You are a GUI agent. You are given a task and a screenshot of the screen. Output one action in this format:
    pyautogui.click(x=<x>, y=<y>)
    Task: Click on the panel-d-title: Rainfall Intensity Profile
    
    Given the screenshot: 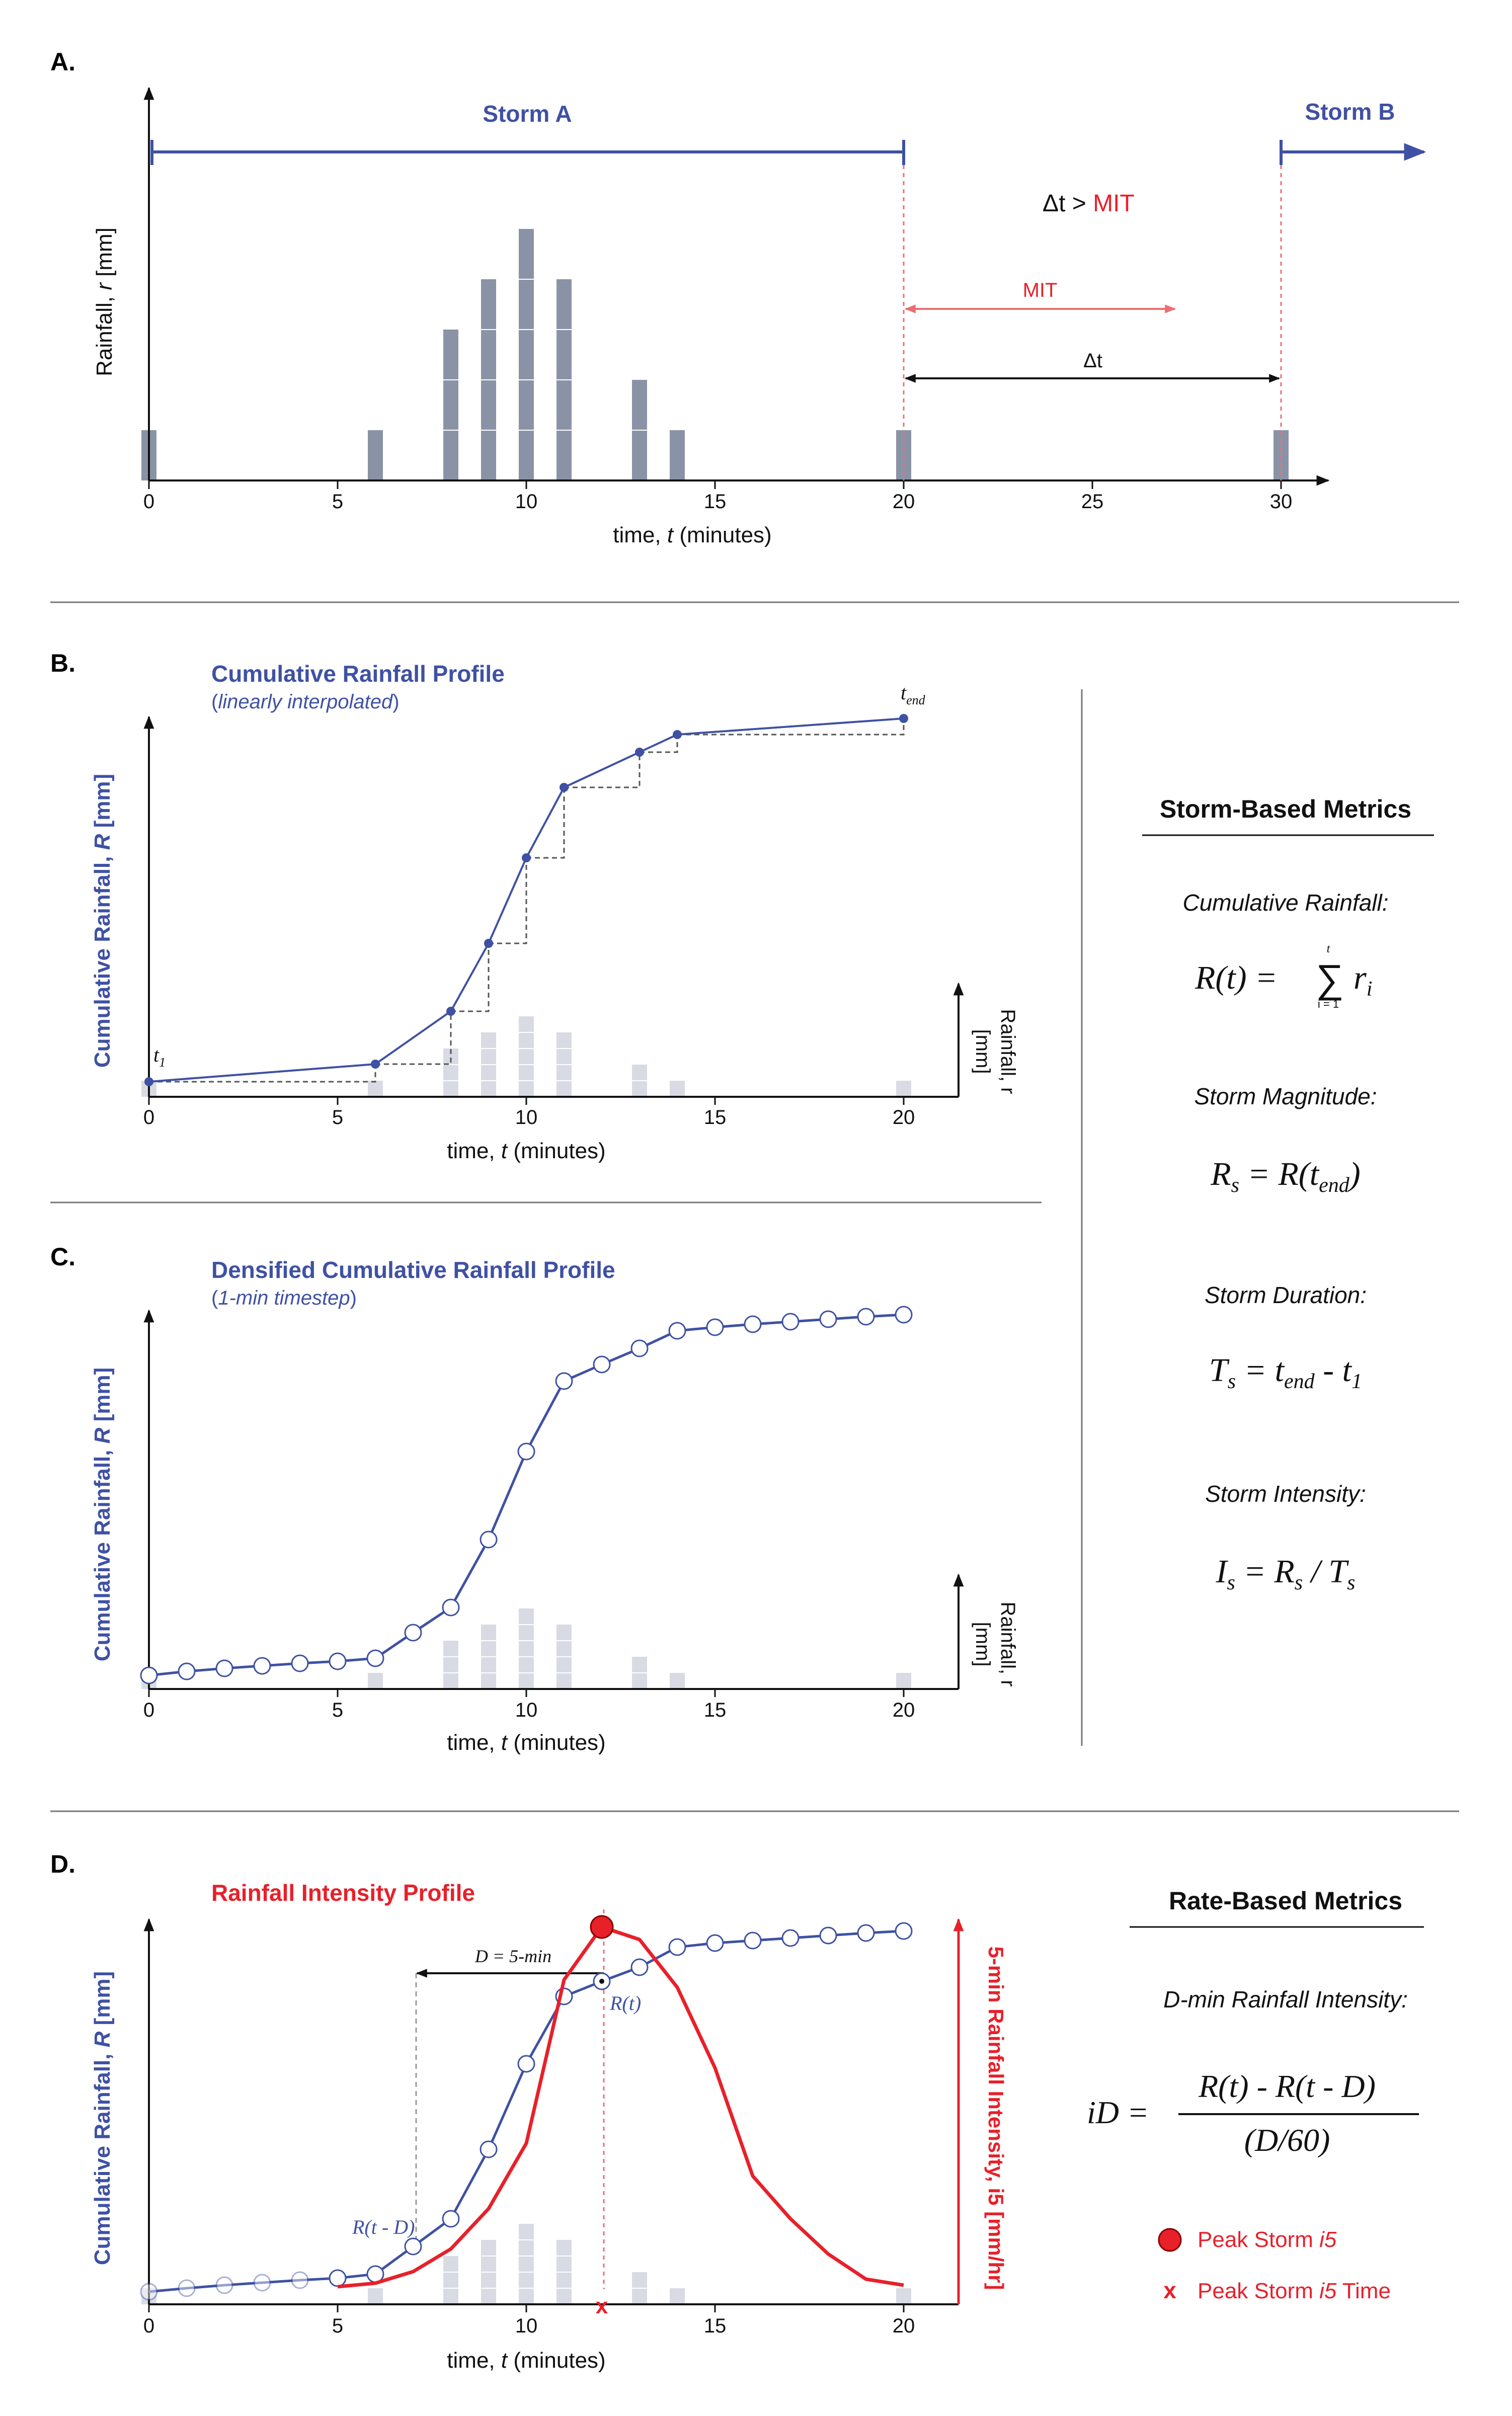 What is the action you would take?
    pyautogui.click(x=343, y=1893)
    